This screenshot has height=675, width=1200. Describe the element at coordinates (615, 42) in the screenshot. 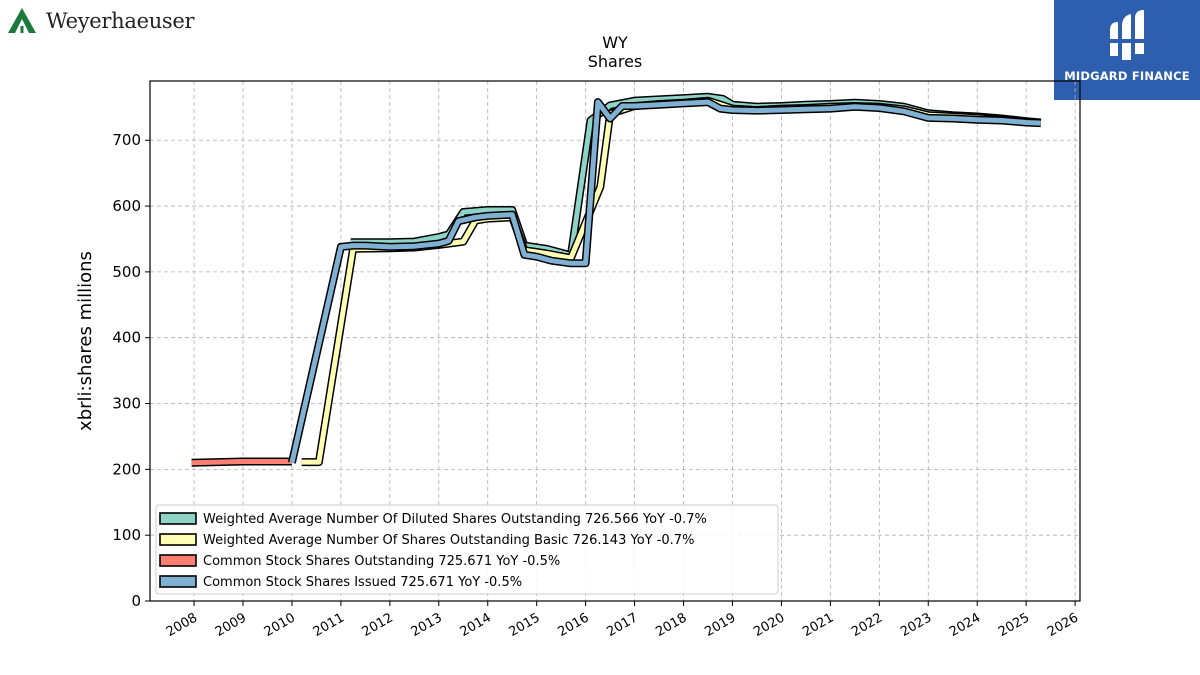

I see `chart-title: WY` at that location.